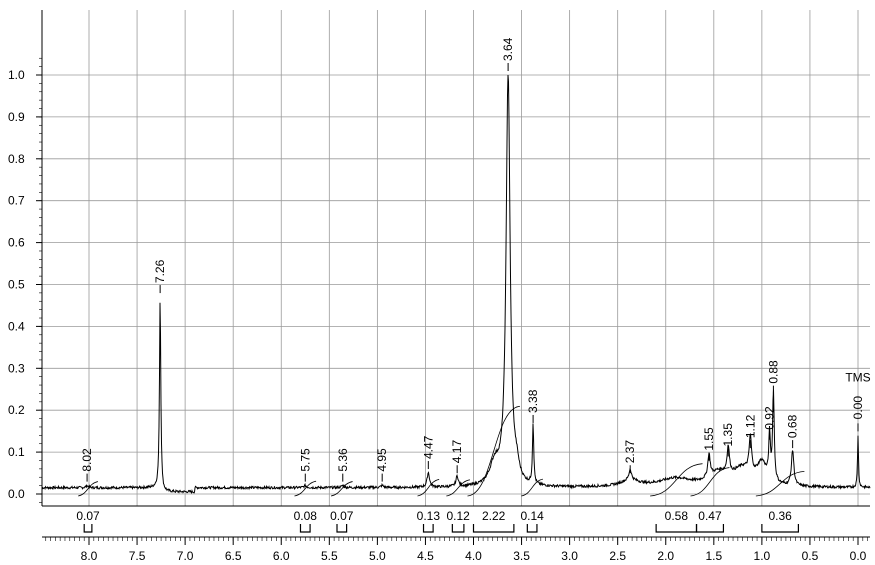  Describe the element at coordinates (494, 516) in the screenshot. I see `integral-value: 2.22` at that location.